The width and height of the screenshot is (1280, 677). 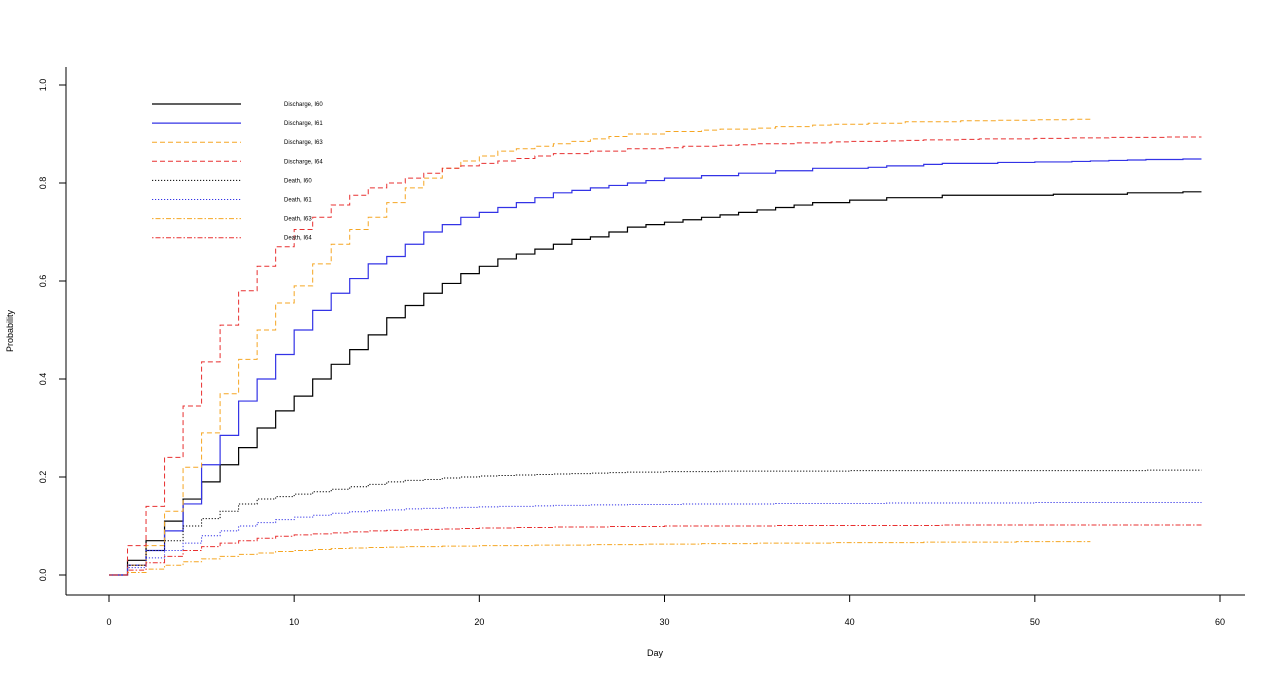 I want to click on legend-label: Discharge, I63, so click(x=303, y=143).